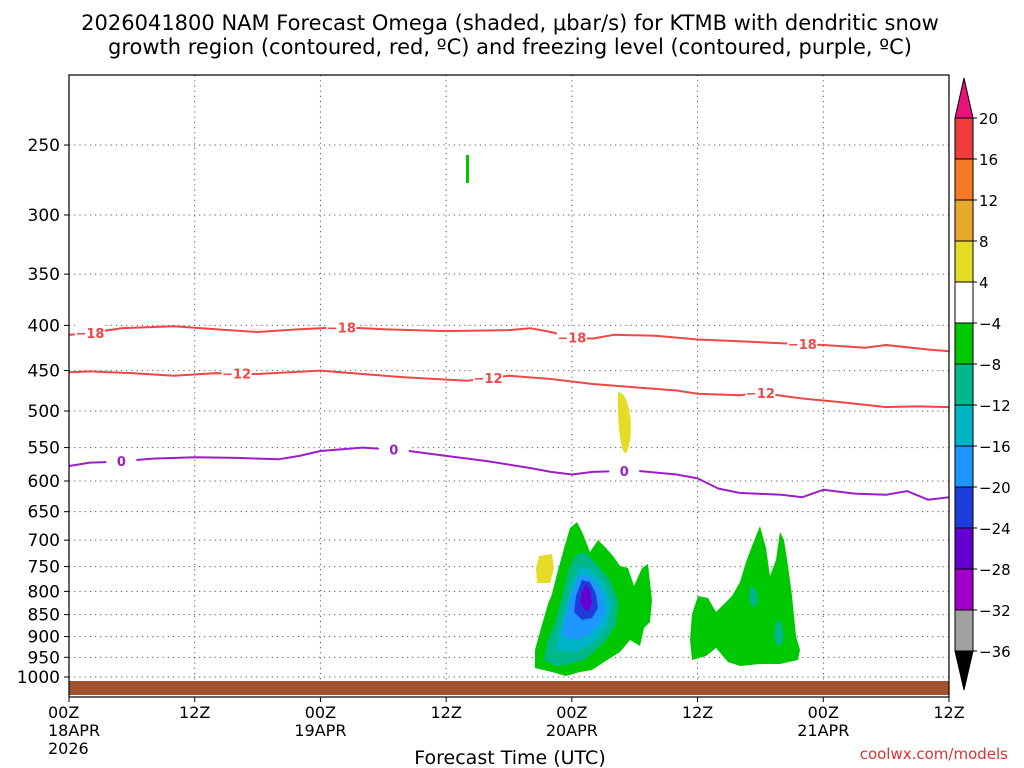 The height and width of the screenshot is (768, 1024). Describe the element at coordinates (572, 730) in the screenshot. I see `x-tick-label: 20APR` at that location.